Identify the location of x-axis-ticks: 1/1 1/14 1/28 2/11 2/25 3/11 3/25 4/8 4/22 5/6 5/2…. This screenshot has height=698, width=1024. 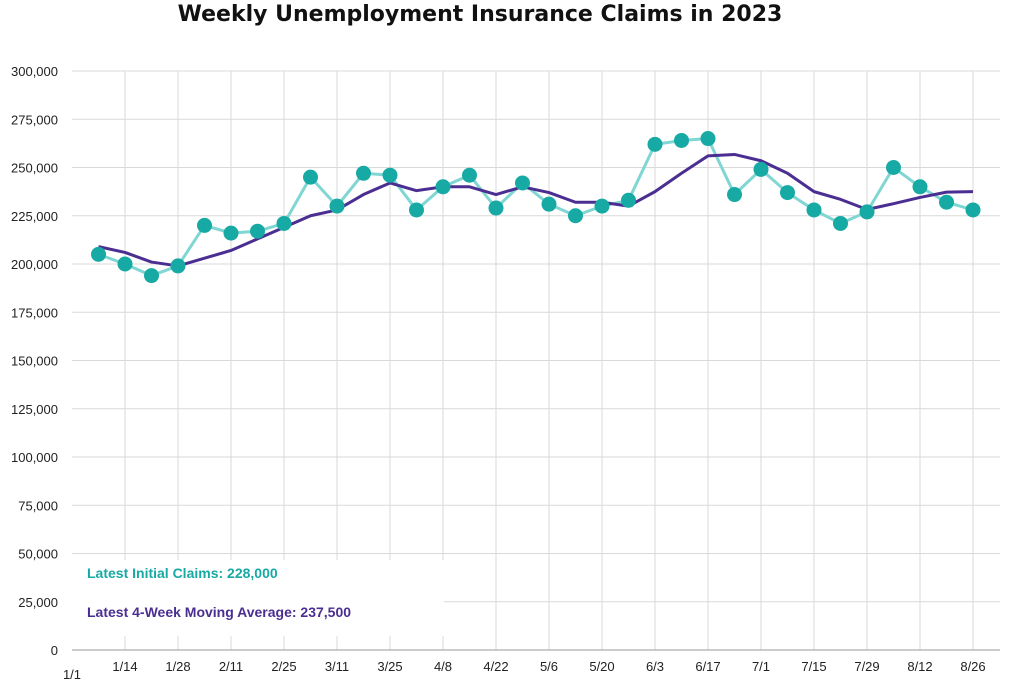
(524, 670).